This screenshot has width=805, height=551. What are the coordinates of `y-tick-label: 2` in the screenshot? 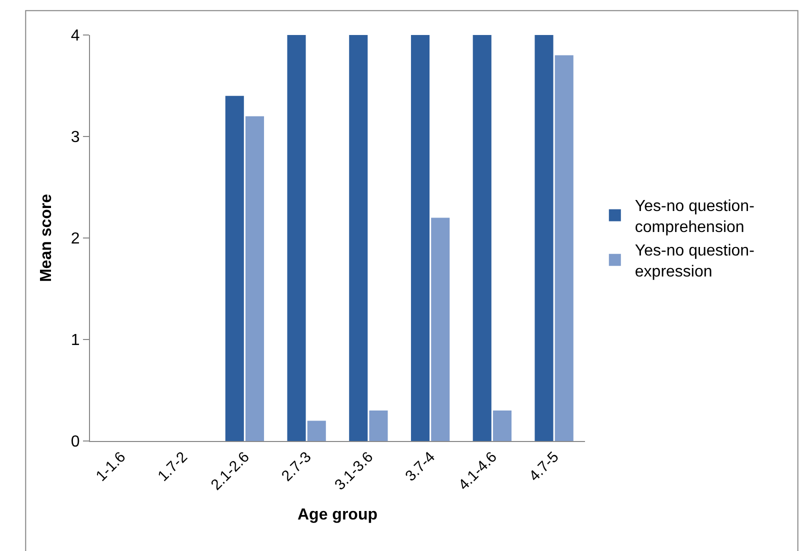 It's located at (75, 239).